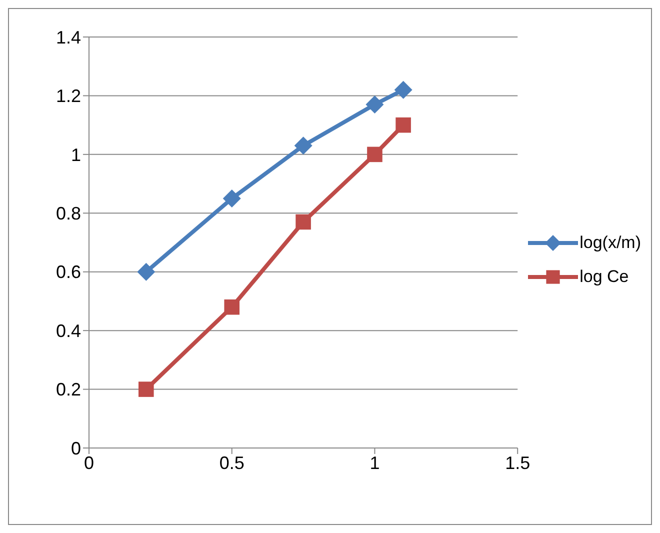 The width and height of the screenshot is (660, 533). Describe the element at coordinates (68, 272) in the screenshot. I see `y-tick-label: 0.6` at that location.